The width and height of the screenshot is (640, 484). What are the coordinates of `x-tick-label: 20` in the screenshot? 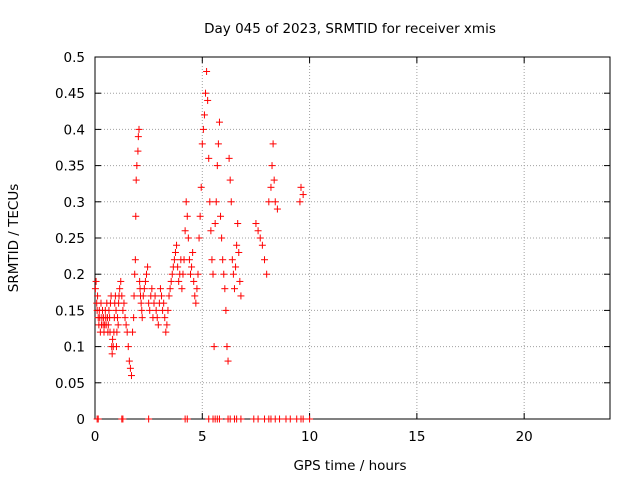 It's located at (524, 437).